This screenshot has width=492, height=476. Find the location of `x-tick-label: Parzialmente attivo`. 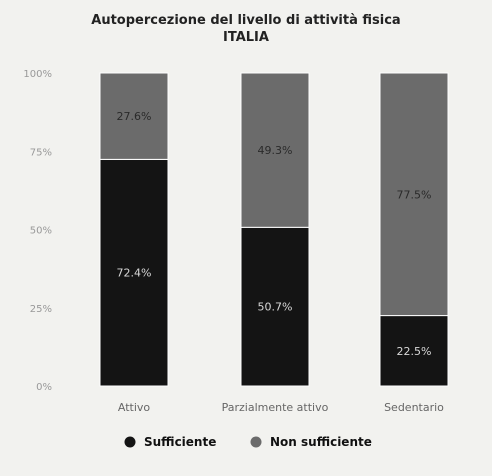

x-tick-label: Parzialmente attivo is located at coordinates (275, 407).